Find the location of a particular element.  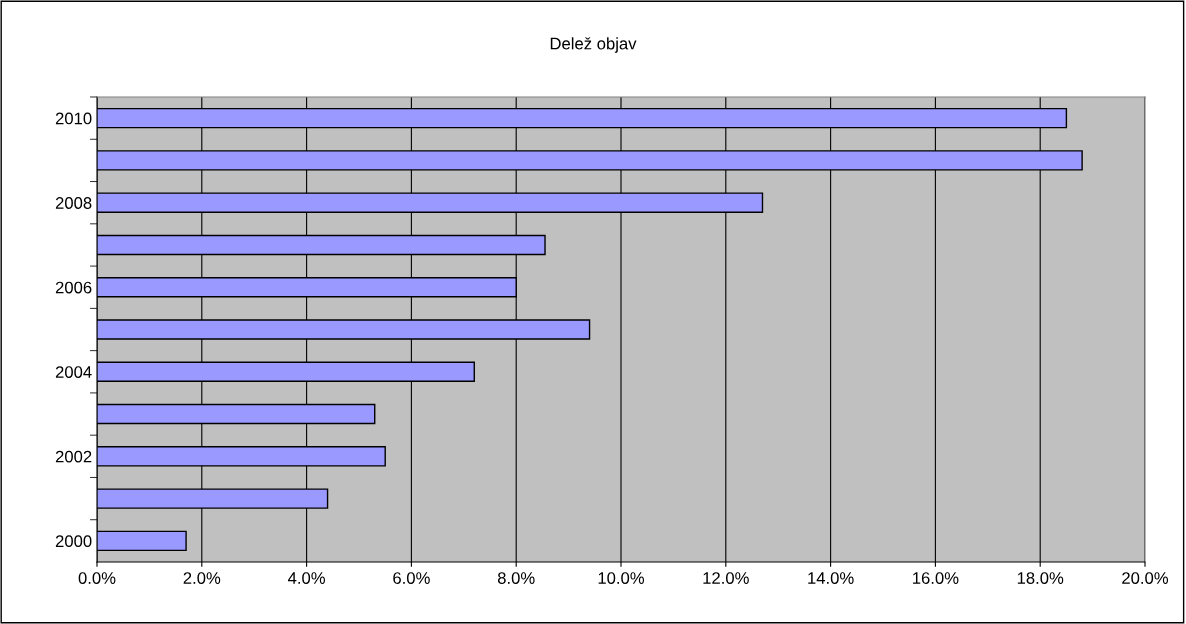

x-tick-label: 18.0% is located at coordinates (1040, 578).